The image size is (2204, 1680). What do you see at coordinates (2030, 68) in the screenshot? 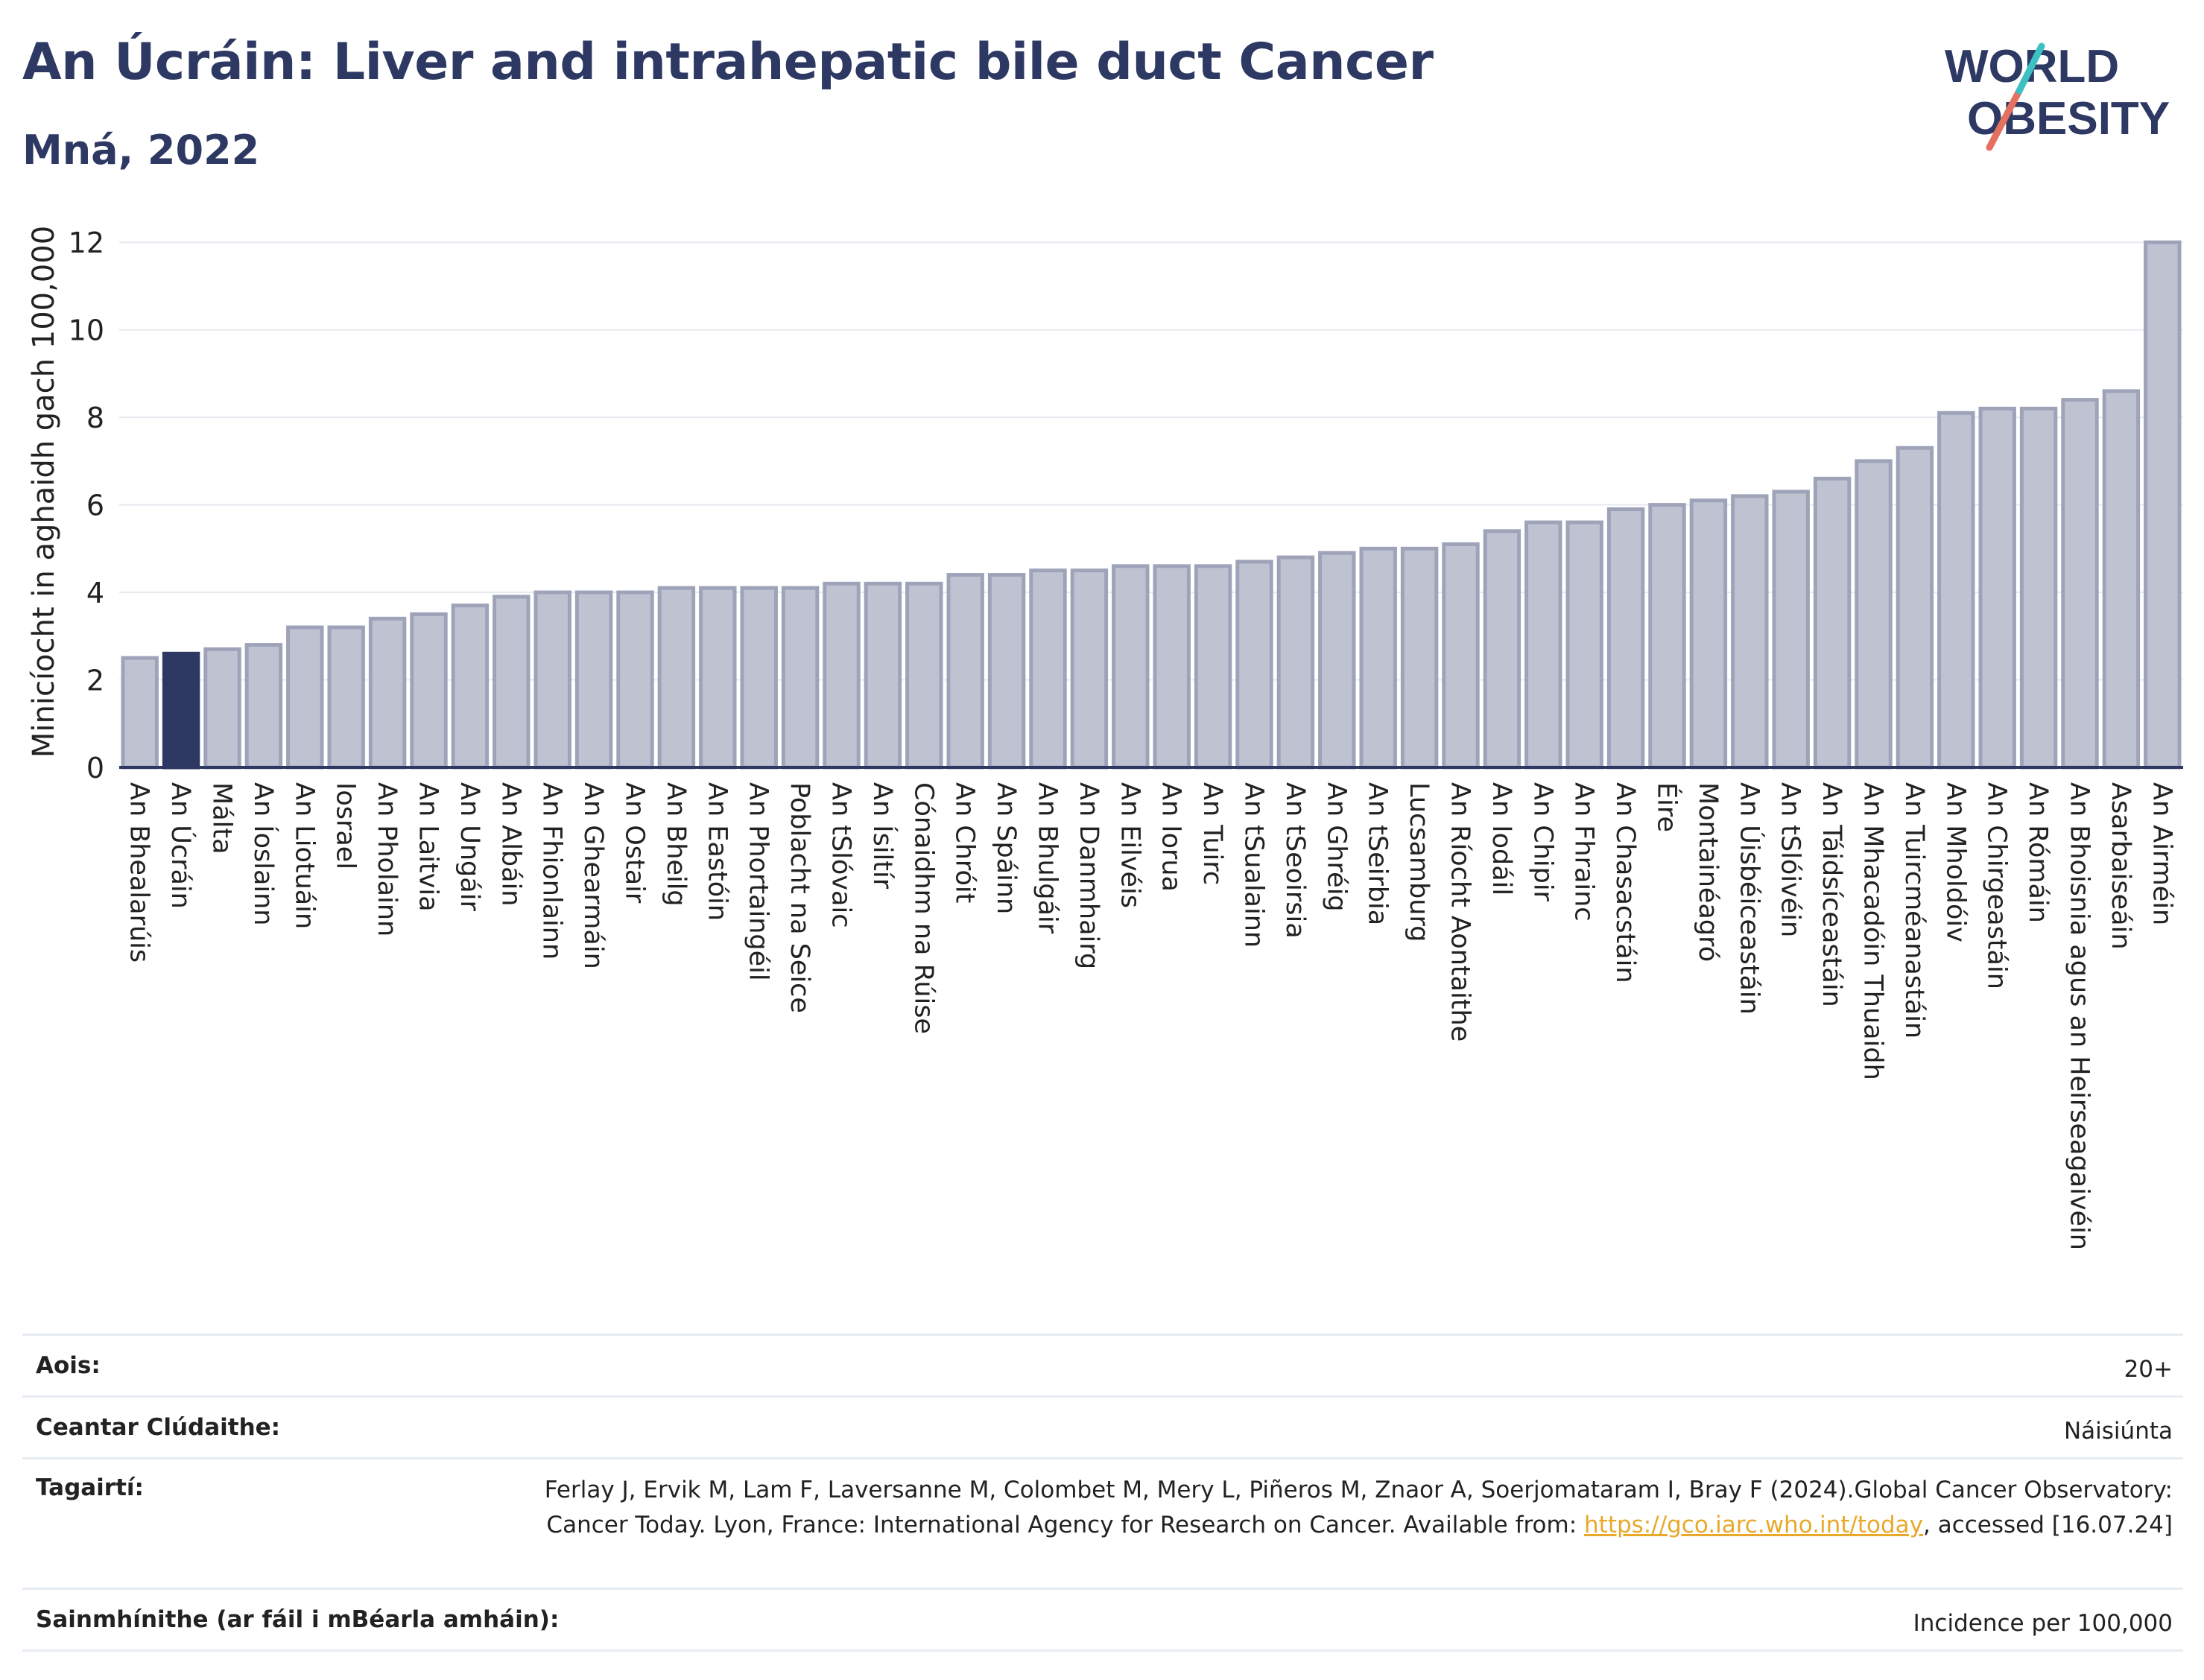
I see `logo-slash-teal` at bounding box center [2030, 68].